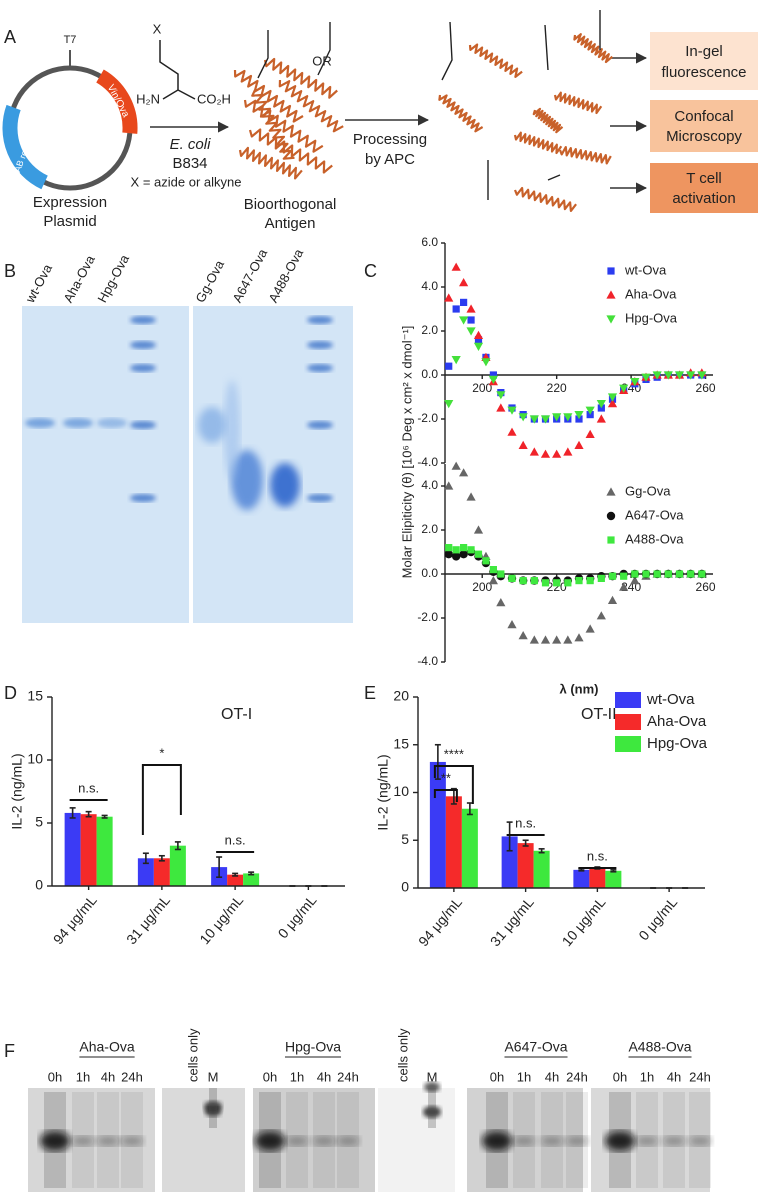 Image resolution: width=770 pixels, height=1196 pixels. I want to click on gel-title: Aha-Ova, so click(106, 1047).